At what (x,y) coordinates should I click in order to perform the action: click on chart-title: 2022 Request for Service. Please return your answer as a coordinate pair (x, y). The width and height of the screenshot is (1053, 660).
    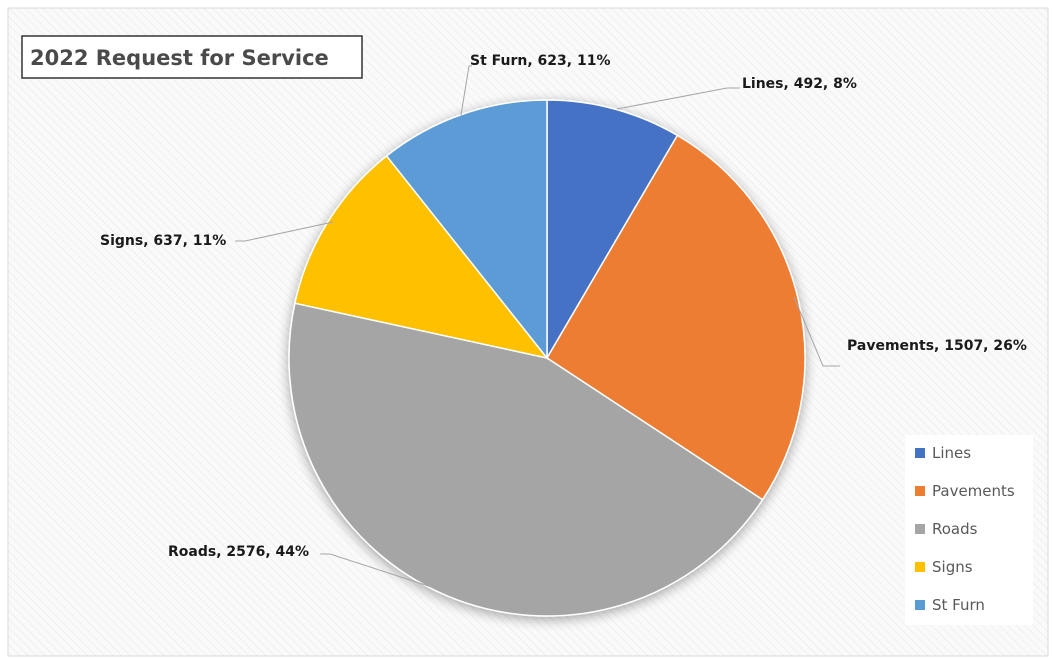
    Looking at the image, I should click on (179, 58).